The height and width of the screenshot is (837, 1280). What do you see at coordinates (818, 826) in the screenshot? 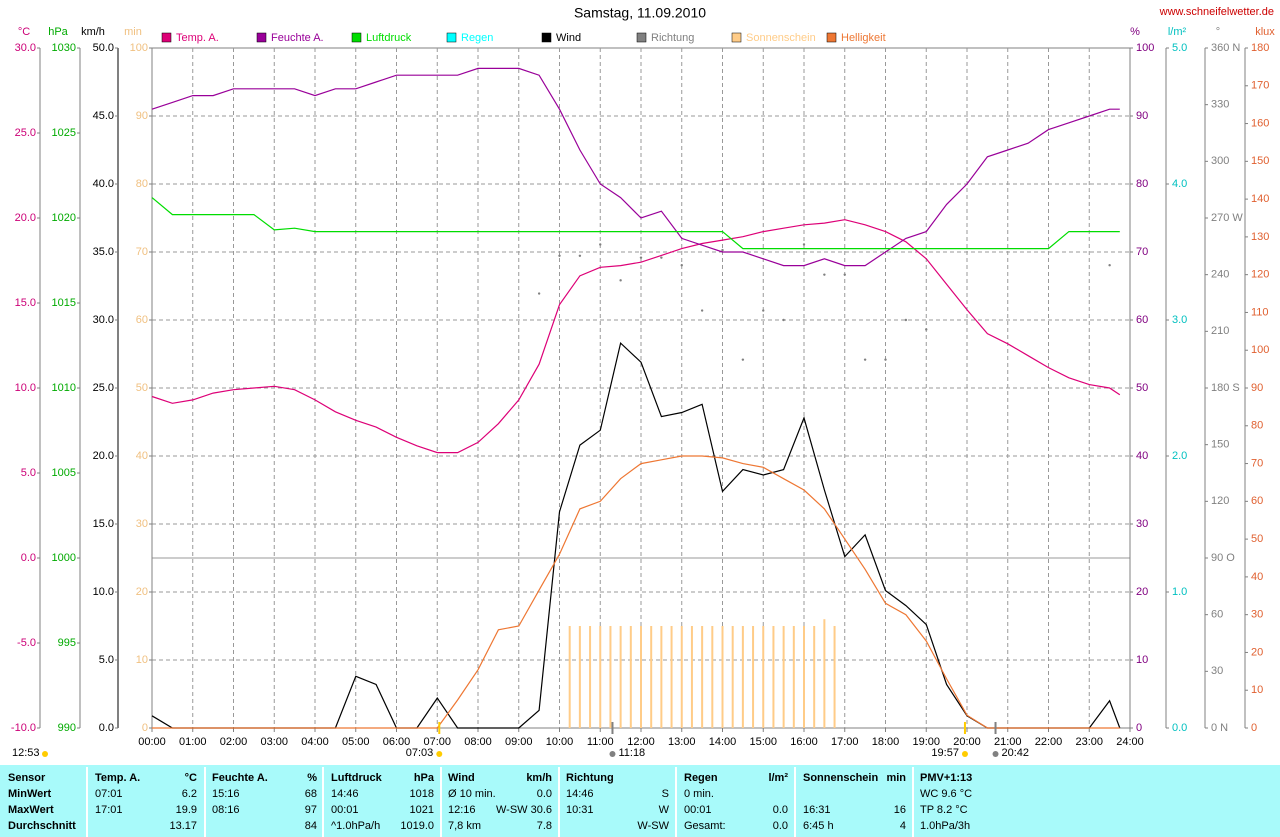
I see `table-cell: 6:45 h` at bounding box center [818, 826].